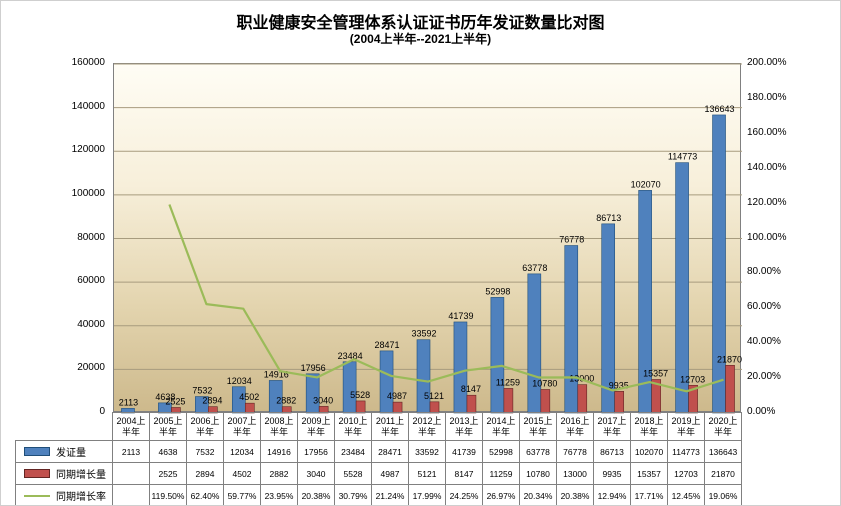  Describe the element at coordinates (767, 62) in the screenshot. I see `y-axis-right-tick-label: 200.00%` at that location.